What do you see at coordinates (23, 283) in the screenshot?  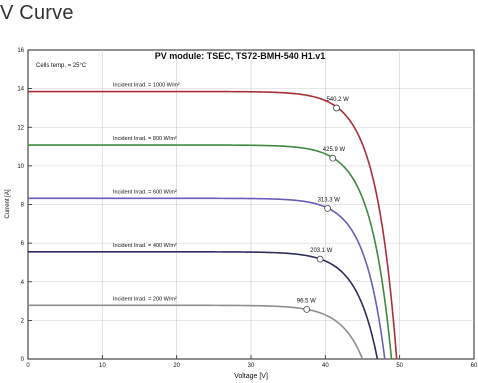 I see `y-tick-label: 4` at bounding box center [23, 283].